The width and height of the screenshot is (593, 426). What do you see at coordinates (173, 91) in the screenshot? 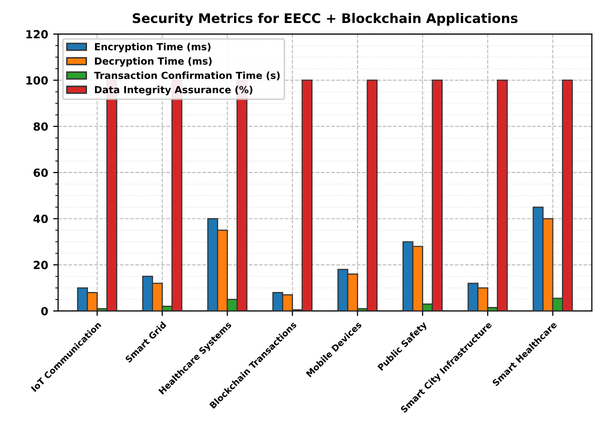
I see `legend-label: Data Integrity Assurance (%)` at bounding box center [173, 91].